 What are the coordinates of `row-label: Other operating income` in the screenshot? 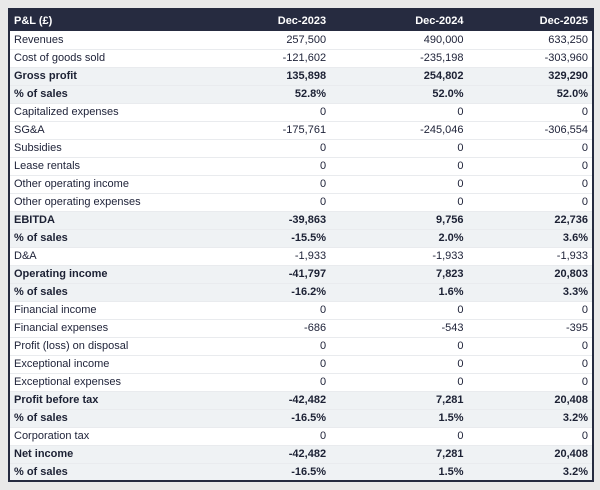 It's located at (71, 184).